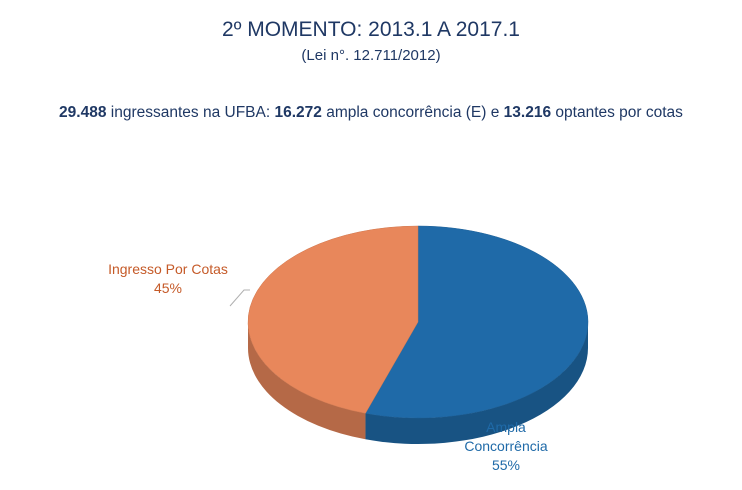 Image resolution: width=742 pixels, height=490 pixels. What do you see at coordinates (190, 112) in the screenshot?
I see `summary-text-1: ingressantes na UFBA:` at bounding box center [190, 112].